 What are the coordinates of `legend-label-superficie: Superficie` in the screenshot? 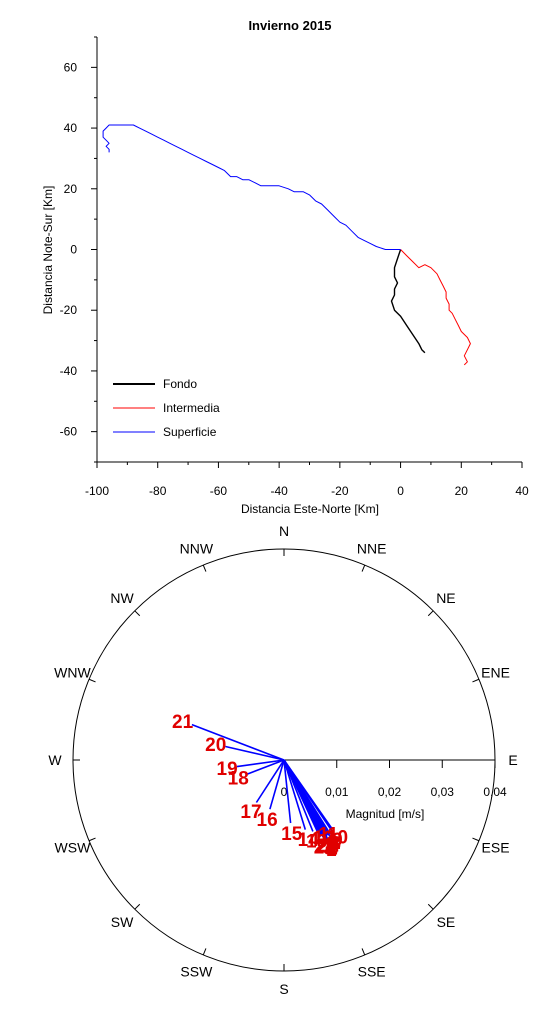 It's located at (190, 432).